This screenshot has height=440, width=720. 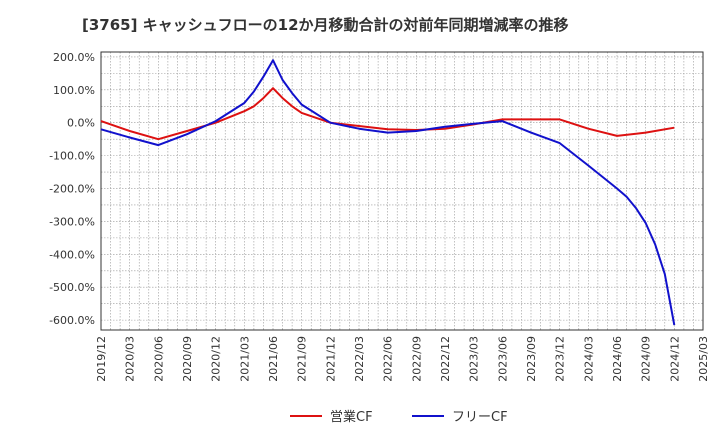 I want to click on x-tick-label: 2020/12, so click(x=216, y=359).